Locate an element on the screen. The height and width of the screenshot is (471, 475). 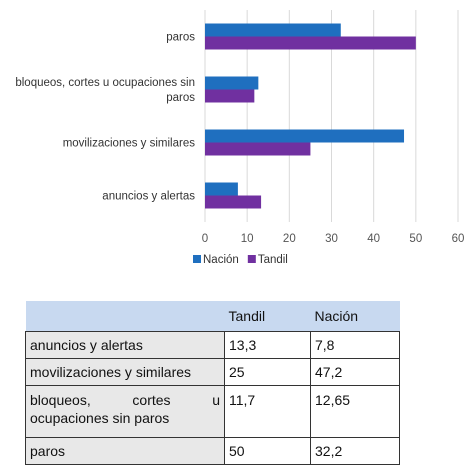
row-tandil: 25 is located at coordinates (267, 372).